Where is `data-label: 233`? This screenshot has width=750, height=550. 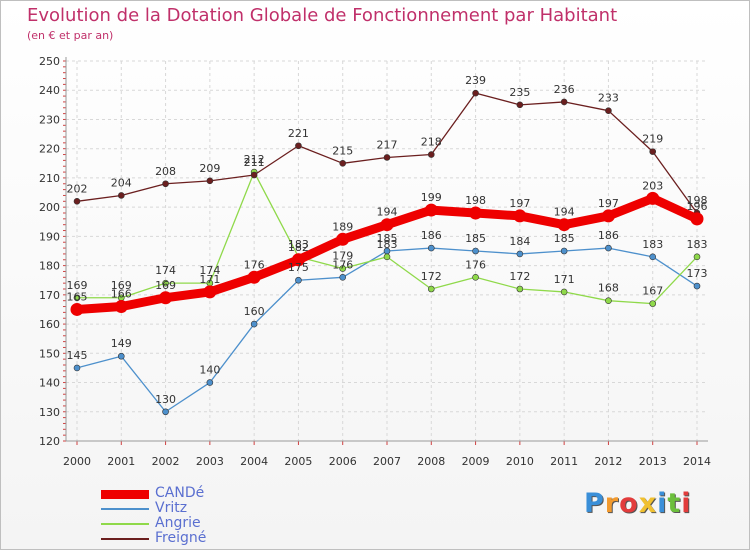 data-label: 233 is located at coordinates (608, 98).